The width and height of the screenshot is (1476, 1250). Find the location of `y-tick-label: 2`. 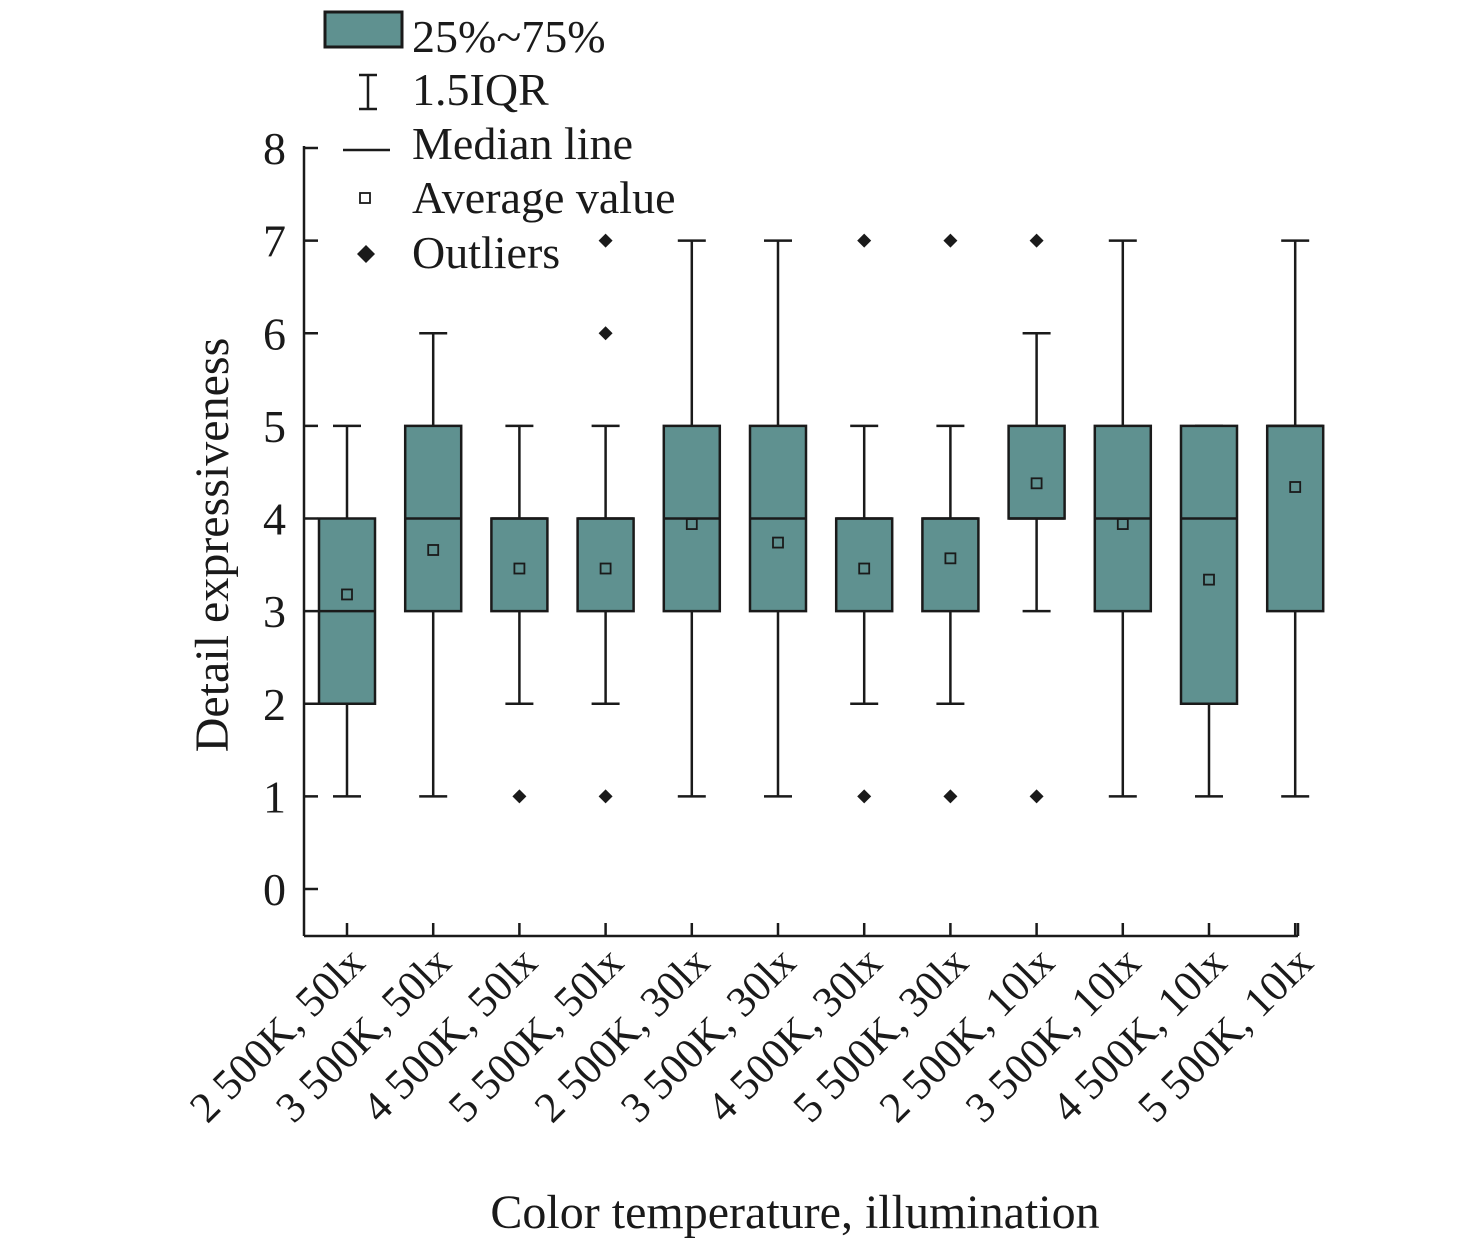

y-tick-label: 2 is located at coordinates (274, 704).